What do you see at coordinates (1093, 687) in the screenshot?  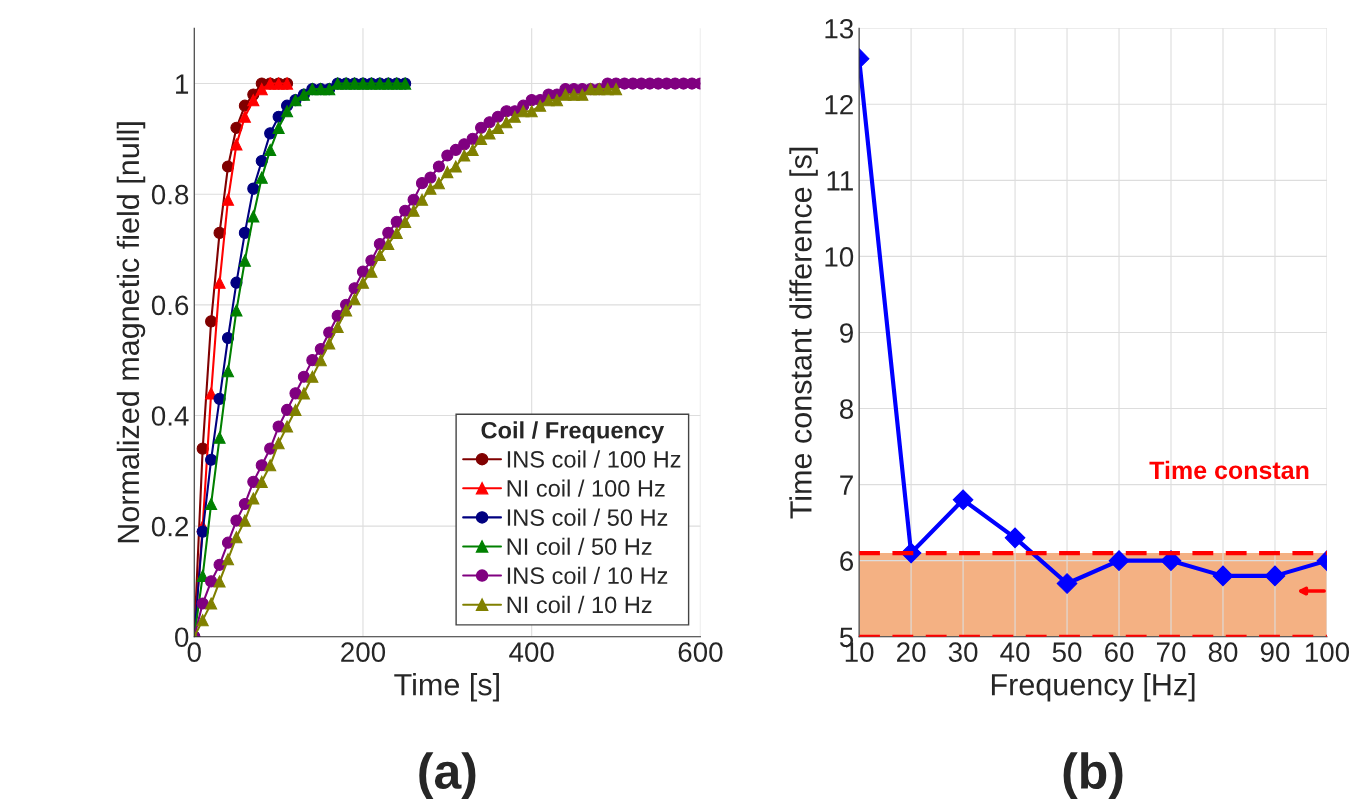 I see `x-axis-title: Frequency [Hz]` at bounding box center [1093, 687].